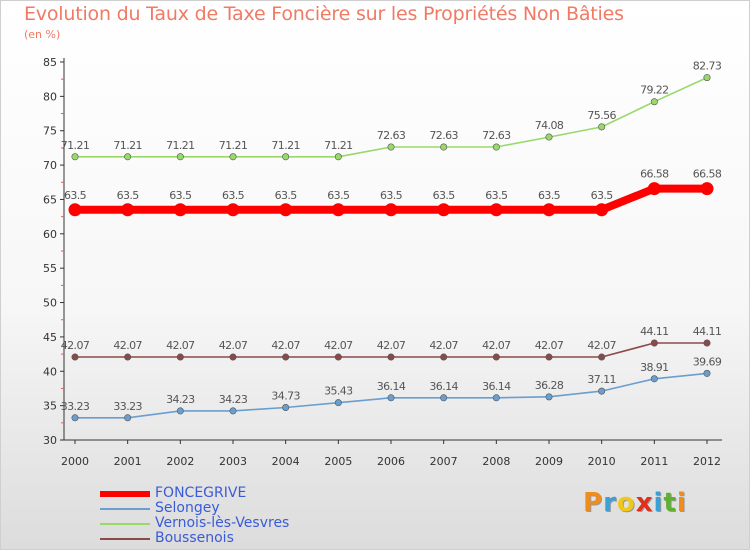 This screenshot has height=550, width=750. Describe the element at coordinates (201, 493) in the screenshot. I see `legend-label-foncegrive: FONCEGRIVE` at that location.